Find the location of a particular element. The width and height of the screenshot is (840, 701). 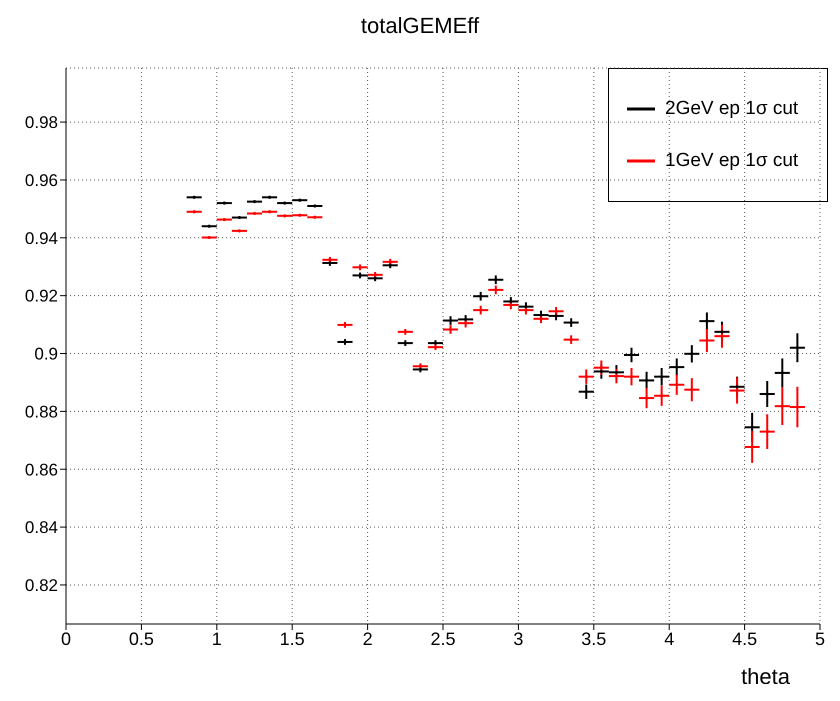

x-tick-label: 1 is located at coordinates (217, 638).